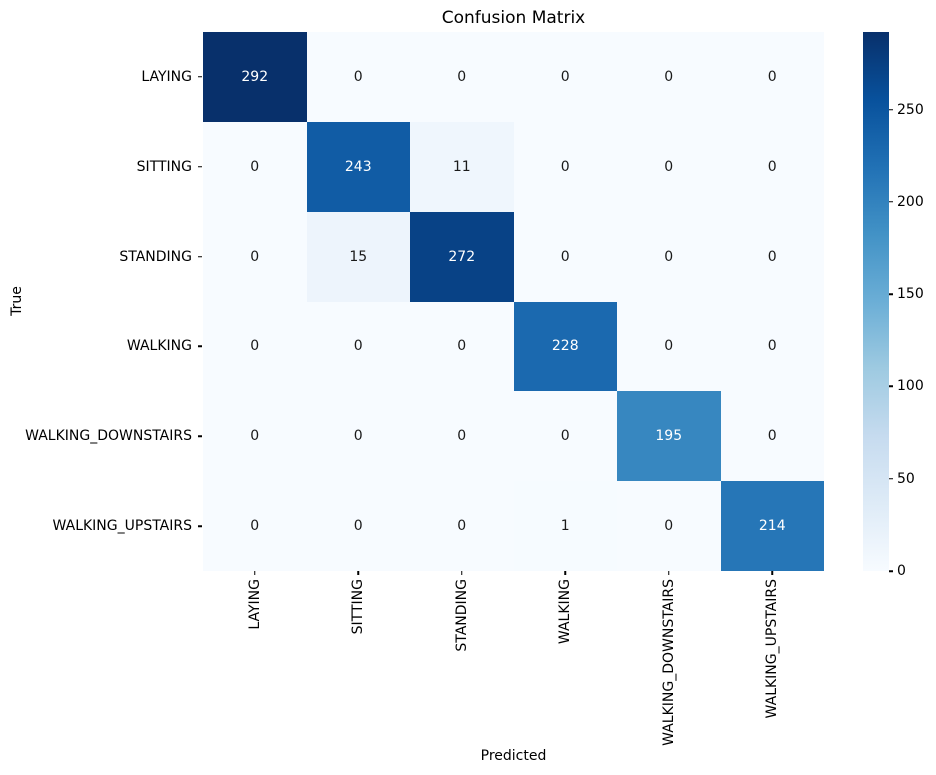  What do you see at coordinates (513, 18) in the screenshot?
I see `chart-title: Confusion Matrix` at bounding box center [513, 18].